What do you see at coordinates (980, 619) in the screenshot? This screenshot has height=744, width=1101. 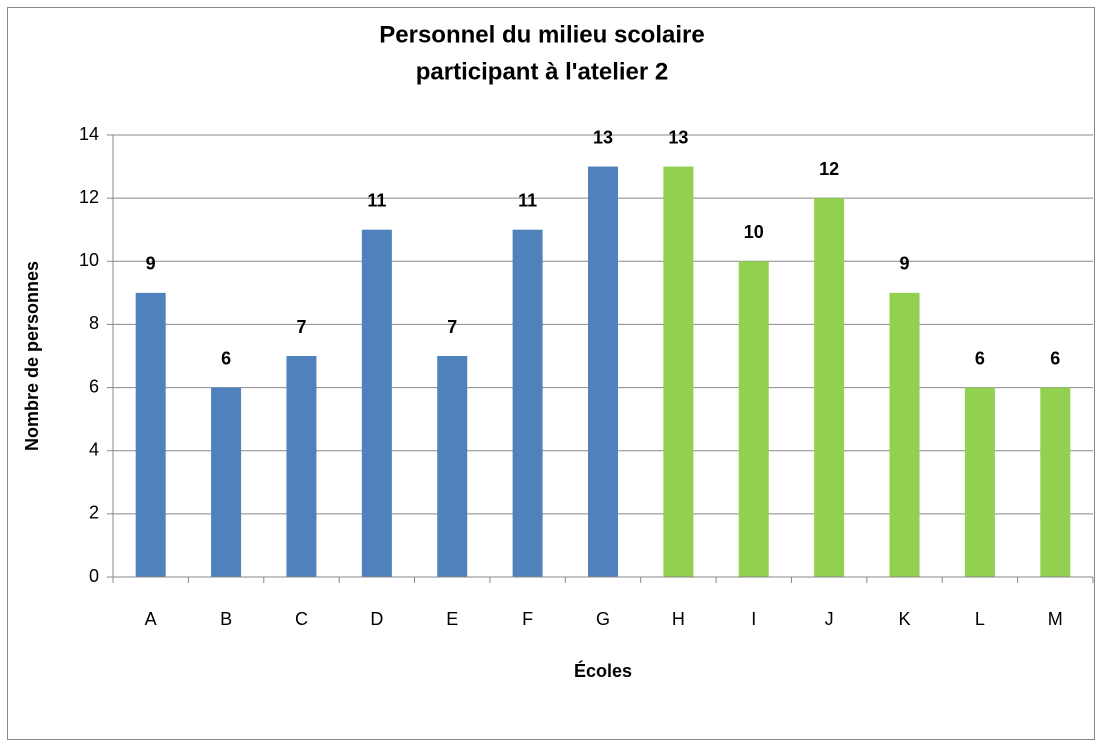 I see `x-tick-label: L` at bounding box center [980, 619].